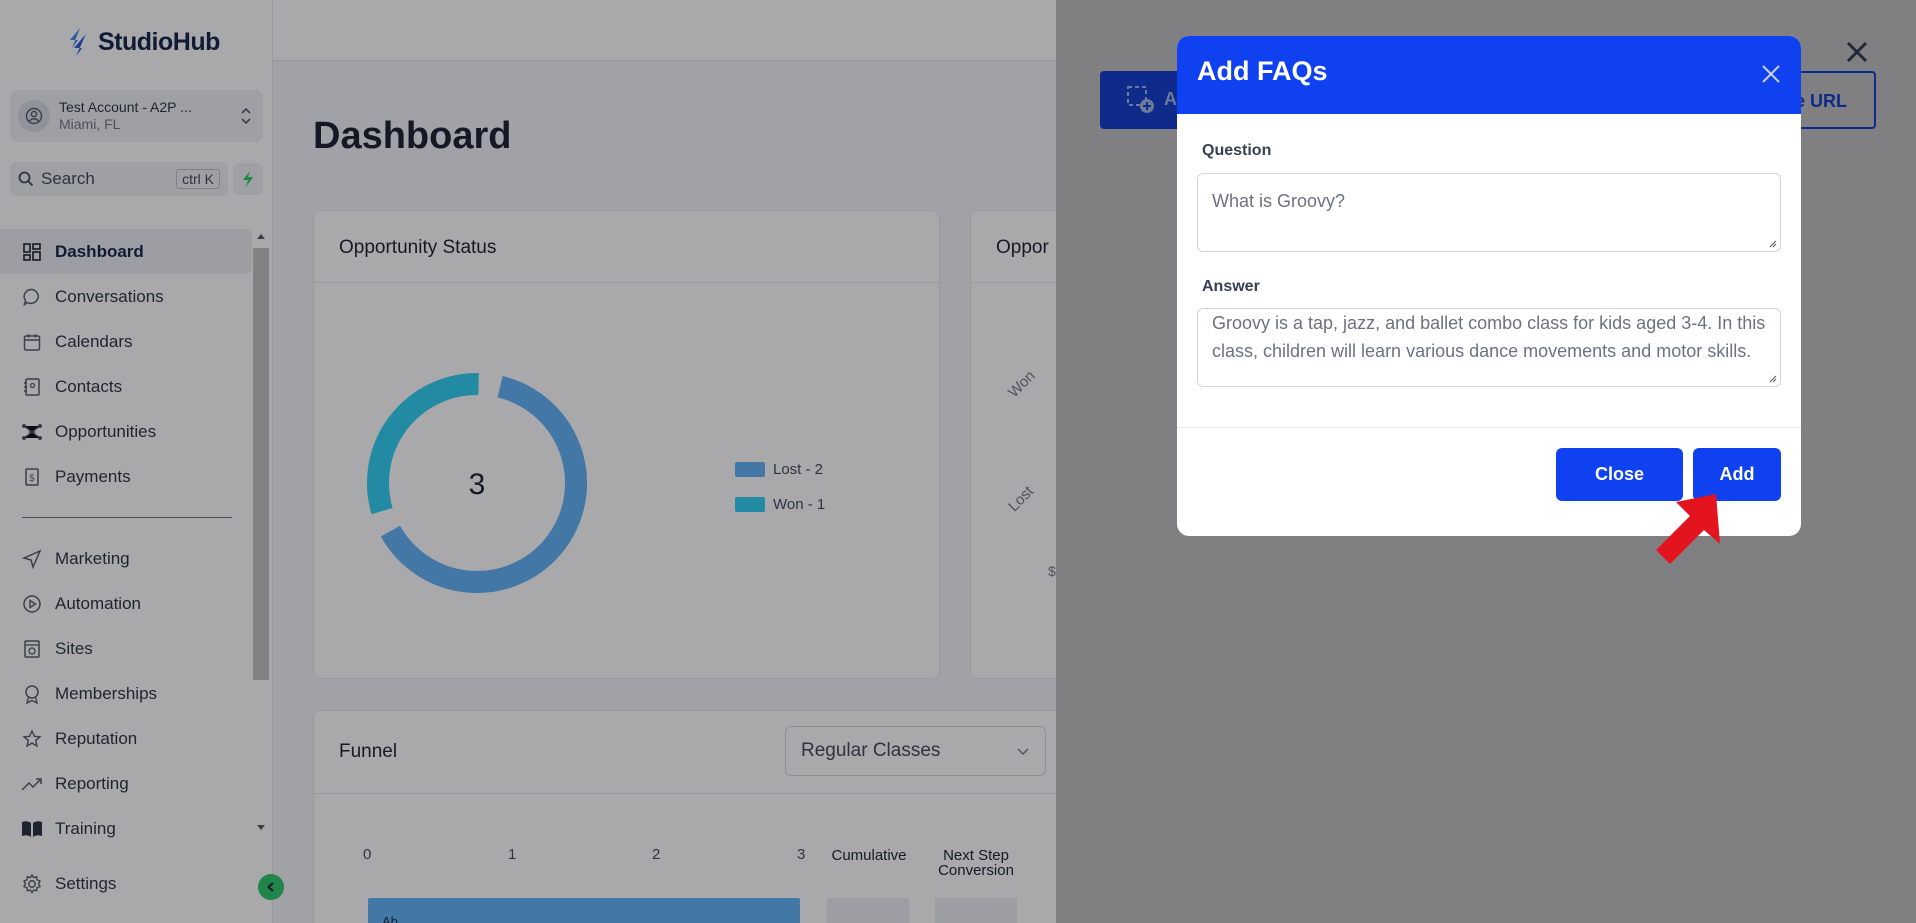 This screenshot has width=1916, height=923. Describe the element at coordinates (96, 738) in the screenshot. I see `sidebar-item-label: Reputation` at that location.